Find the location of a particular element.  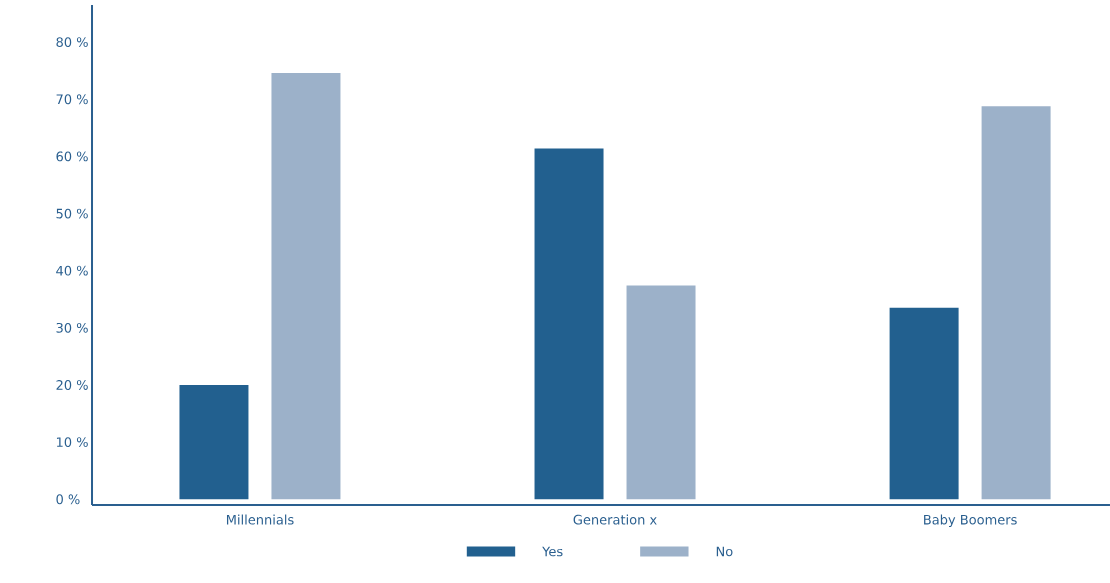

y-tick-label: 10 % is located at coordinates (72, 442).